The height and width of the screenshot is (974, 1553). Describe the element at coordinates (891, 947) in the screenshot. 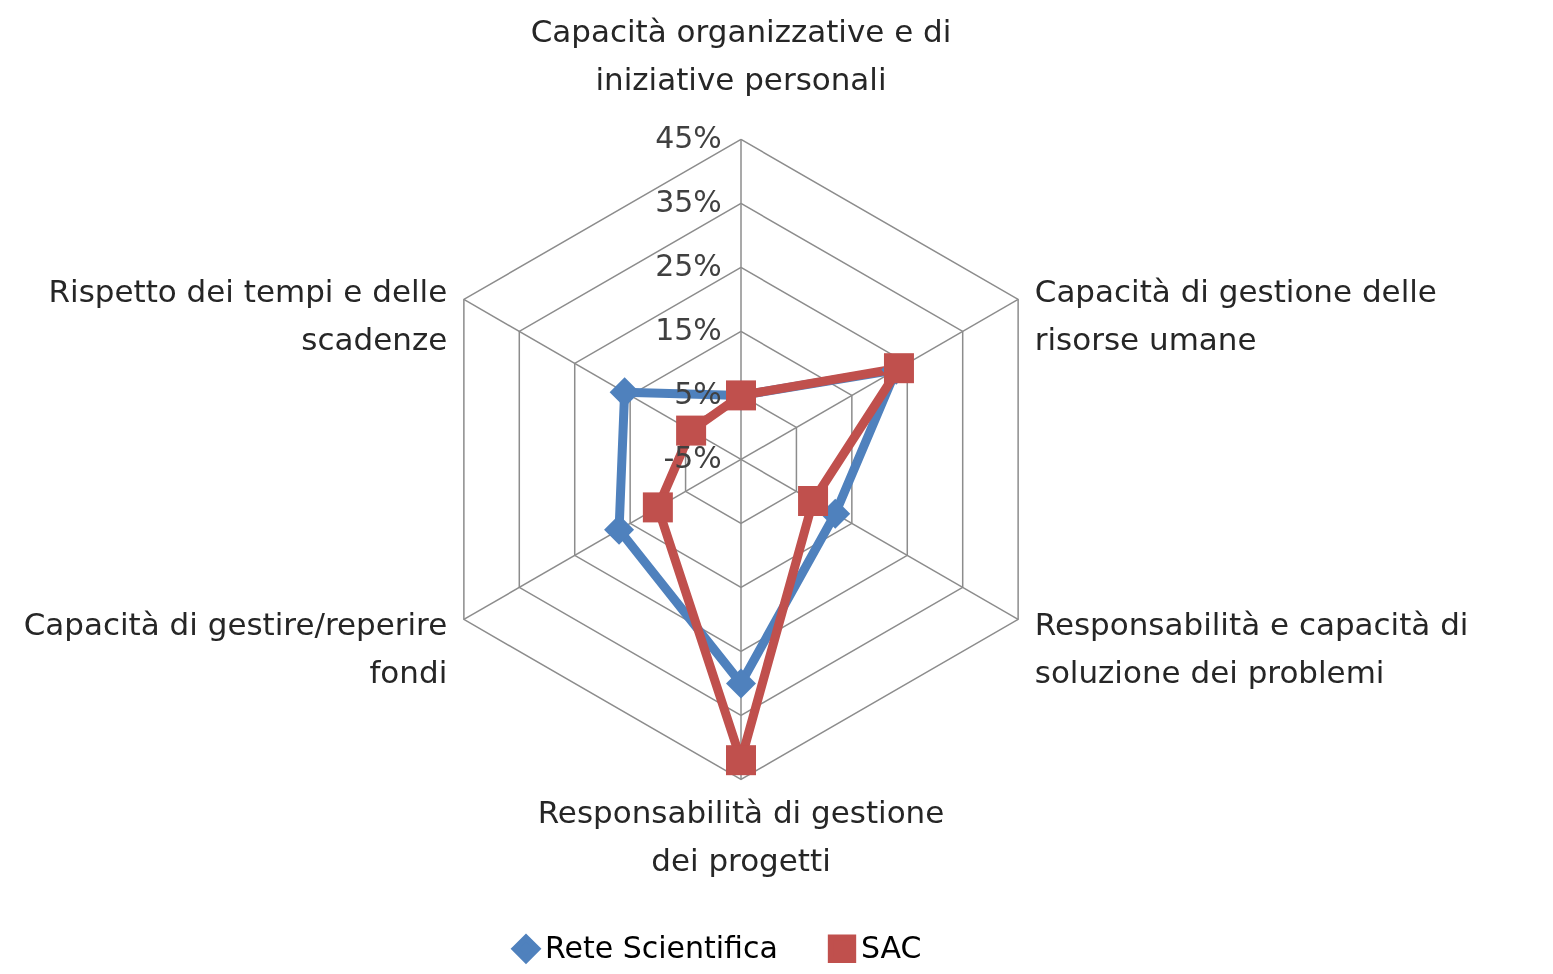

I see `legend-label: SAC` at that location.